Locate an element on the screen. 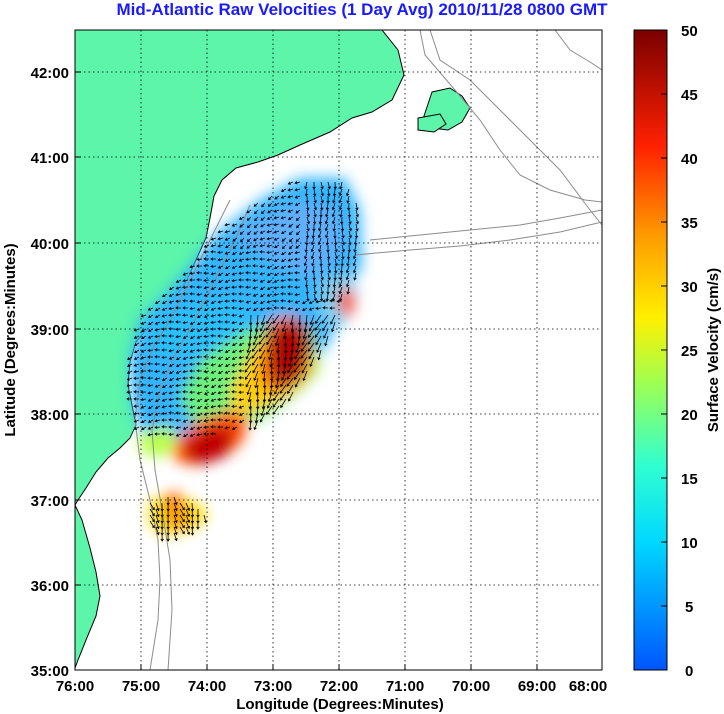  x-tick-label: 75:00 is located at coordinates (141, 686).